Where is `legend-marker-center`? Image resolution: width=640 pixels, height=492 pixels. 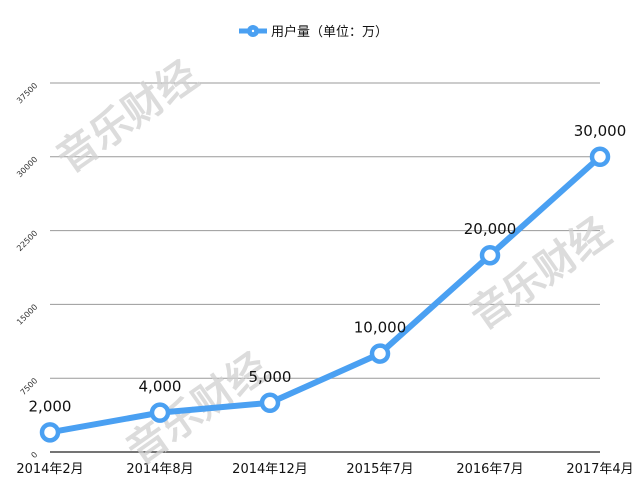
legend-marker-center is located at coordinates (253, 31).